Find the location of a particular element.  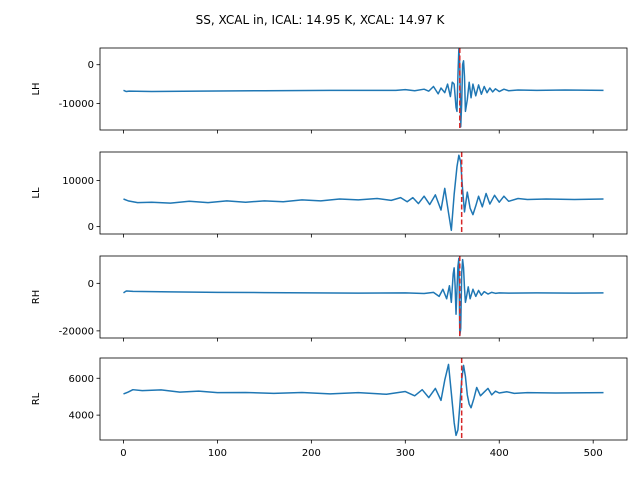

y-tick-label: -20000 is located at coordinates (76, 331).